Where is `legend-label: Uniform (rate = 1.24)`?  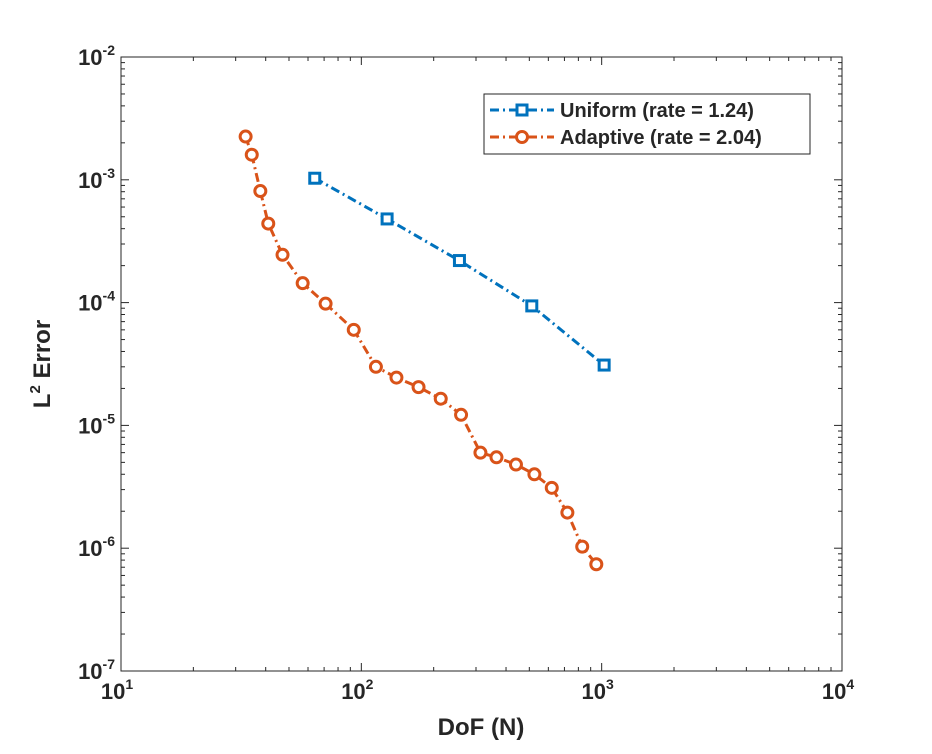 legend-label: Uniform (rate = 1.24) is located at coordinates (657, 111).